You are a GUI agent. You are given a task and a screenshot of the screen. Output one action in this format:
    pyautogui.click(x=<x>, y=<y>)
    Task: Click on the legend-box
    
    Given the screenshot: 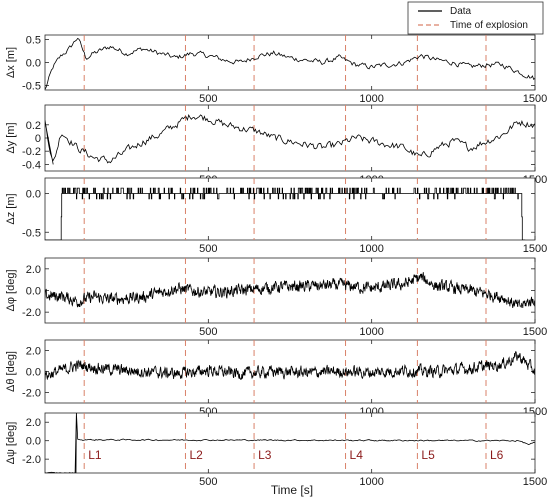 What is the action you would take?
    pyautogui.click(x=475, y=18)
    